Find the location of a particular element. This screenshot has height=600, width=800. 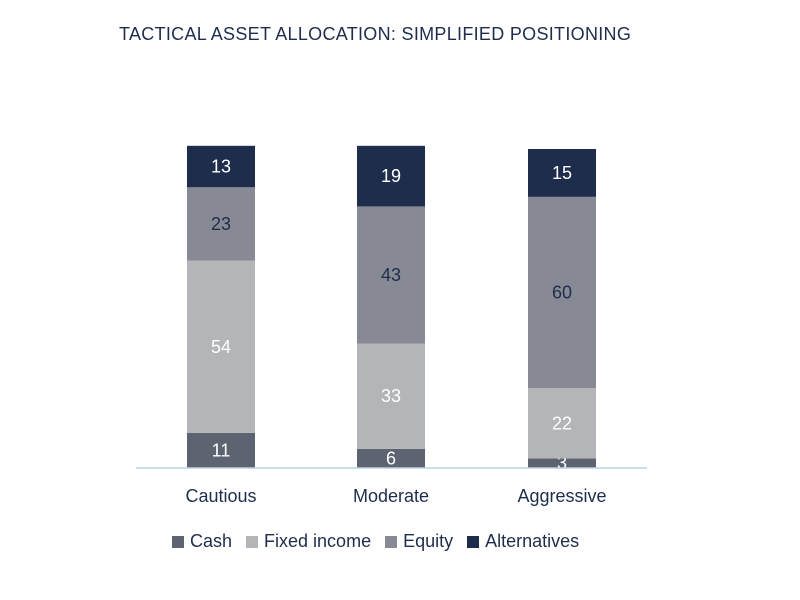

data-label: 13 is located at coordinates (221, 167).